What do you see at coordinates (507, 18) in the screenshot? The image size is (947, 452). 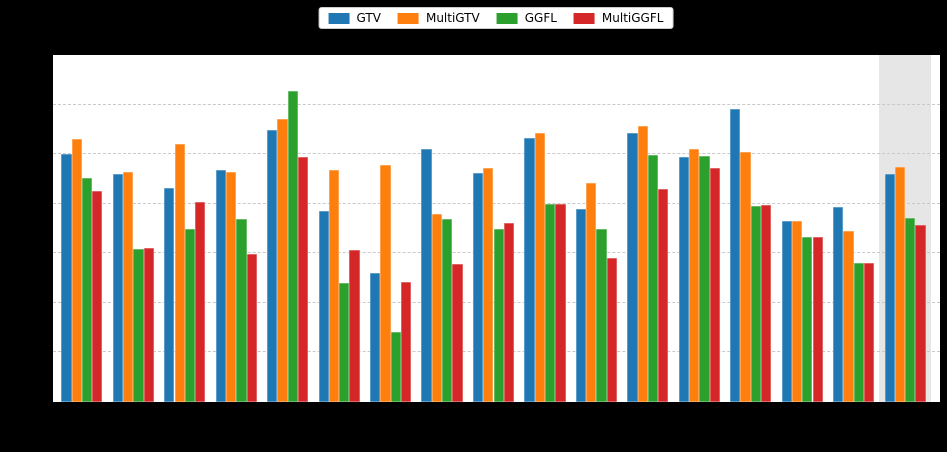 I see `ggfl-legend-swatch-icon` at bounding box center [507, 18].